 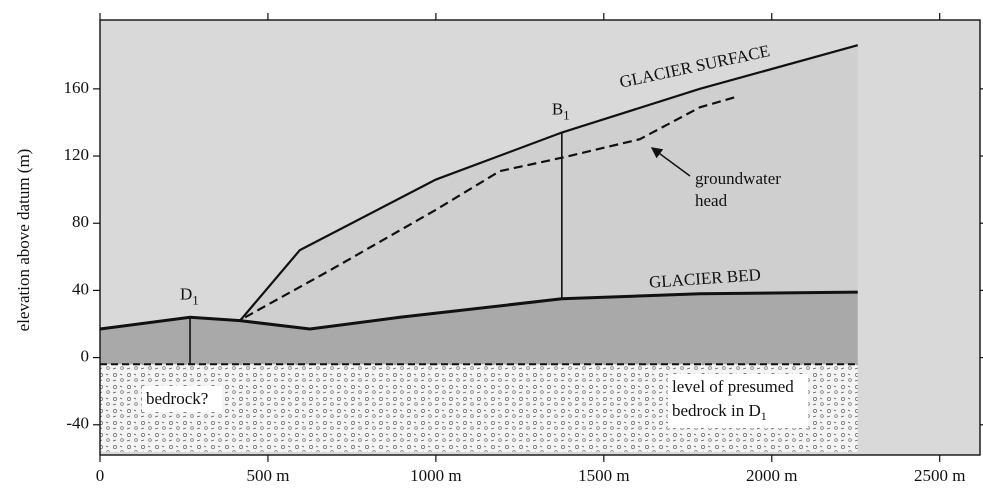 What do you see at coordinates (77, 154) in the screenshot?
I see `y-tick-label: 120` at bounding box center [77, 154].